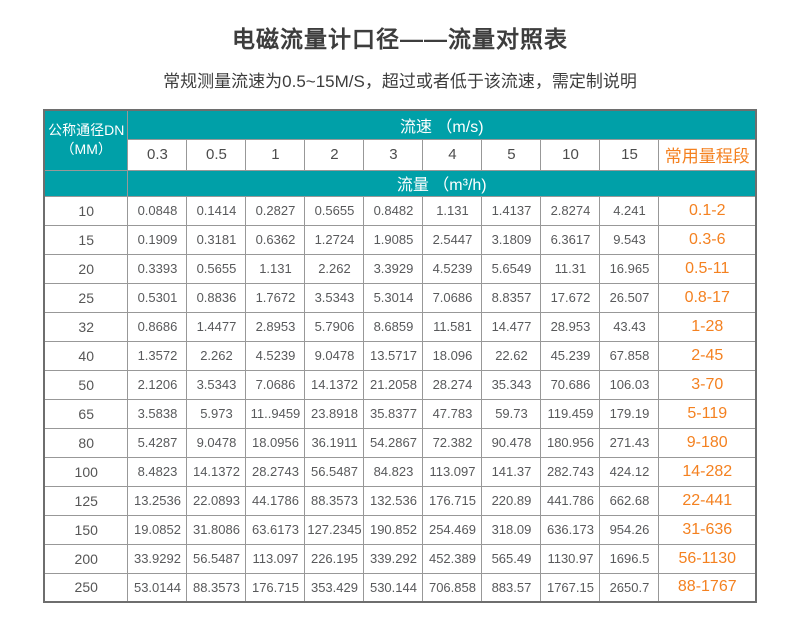  What do you see at coordinates (86, 500) in the screenshot?
I see `dn-value-cell: 125` at bounding box center [86, 500].